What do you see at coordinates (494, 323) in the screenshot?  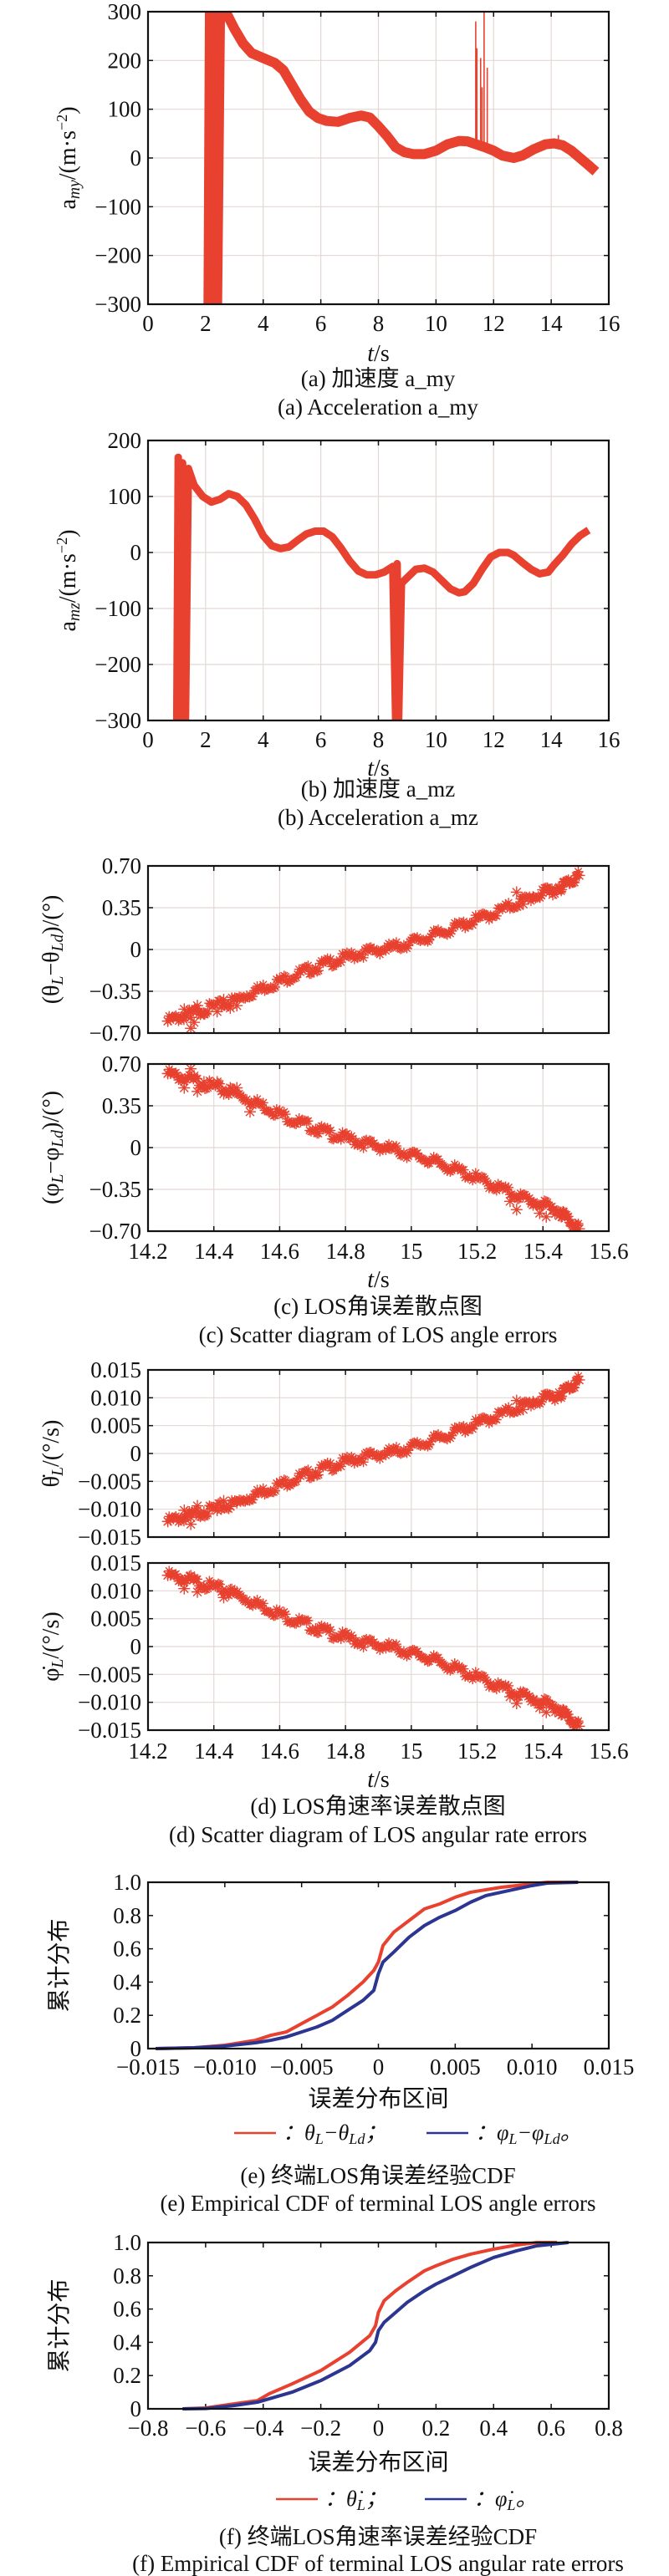 I see `x-tick-label: 12` at bounding box center [494, 323].